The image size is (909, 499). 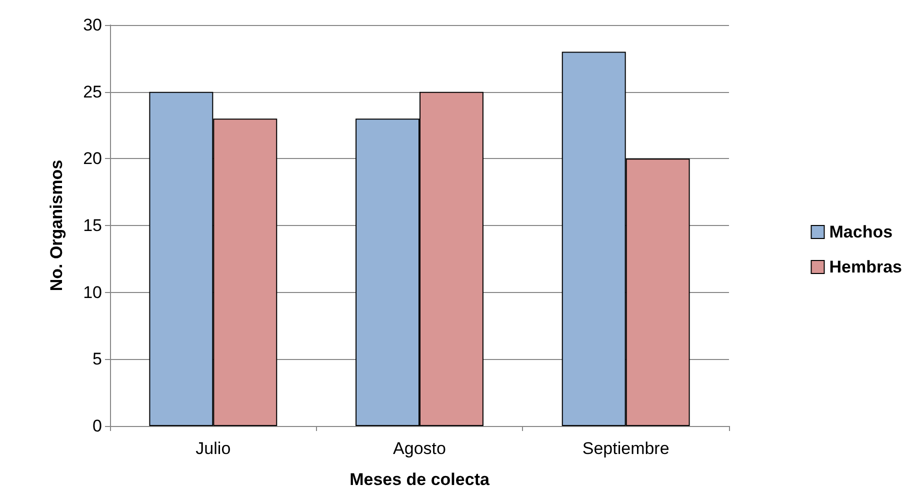 What do you see at coordinates (92, 92) in the screenshot?
I see `y-tick-label: 25` at bounding box center [92, 92].